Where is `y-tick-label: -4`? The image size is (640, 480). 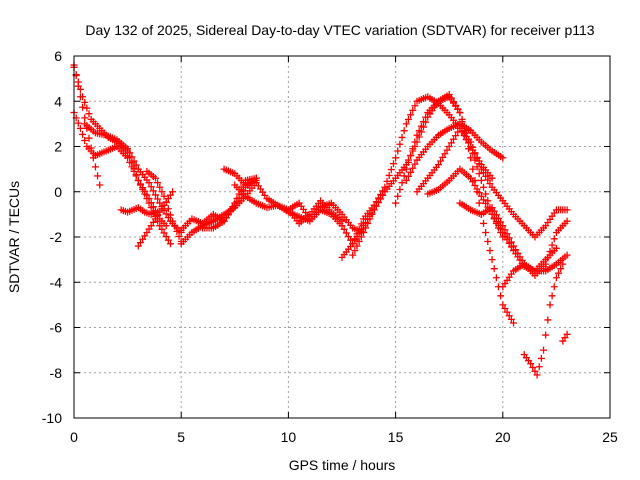 y-tick-label: -4 is located at coordinates (56, 282).